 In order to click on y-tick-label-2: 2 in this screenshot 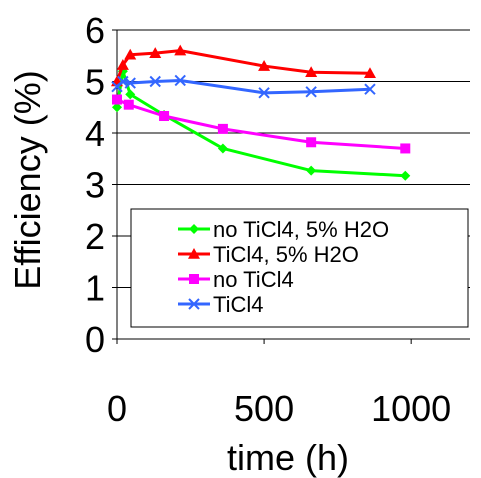, I will do `click(95, 236)`.